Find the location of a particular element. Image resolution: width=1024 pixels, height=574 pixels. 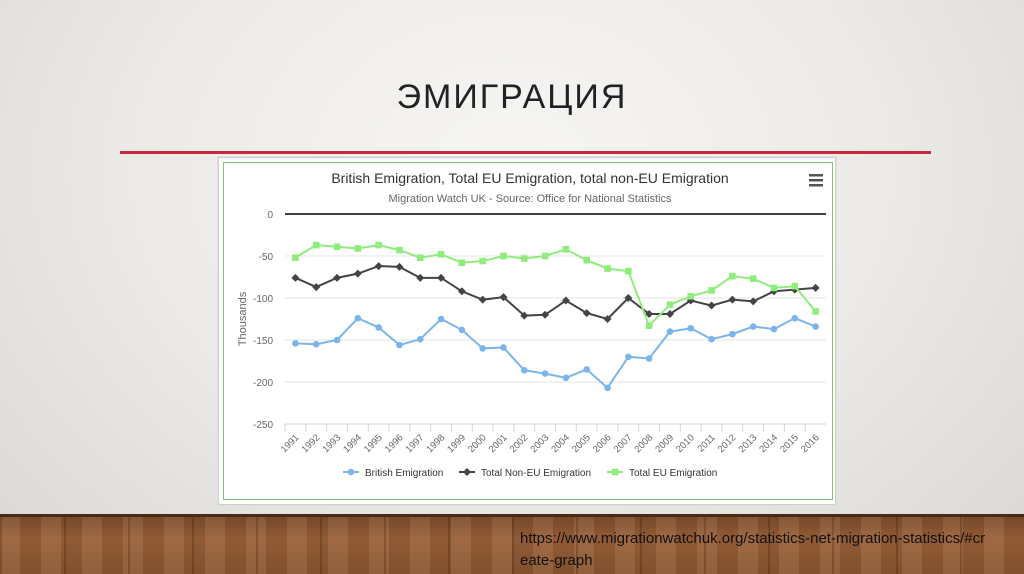

y-tick-label: -250 is located at coordinates (263, 425).